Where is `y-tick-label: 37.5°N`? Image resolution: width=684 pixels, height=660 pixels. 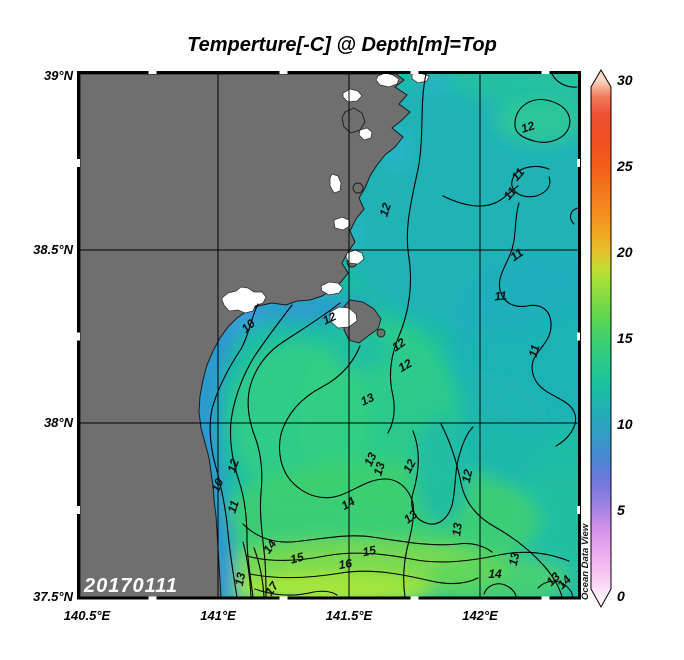 y-tick-label: 37.5°N is located at coordinates (53, 596).